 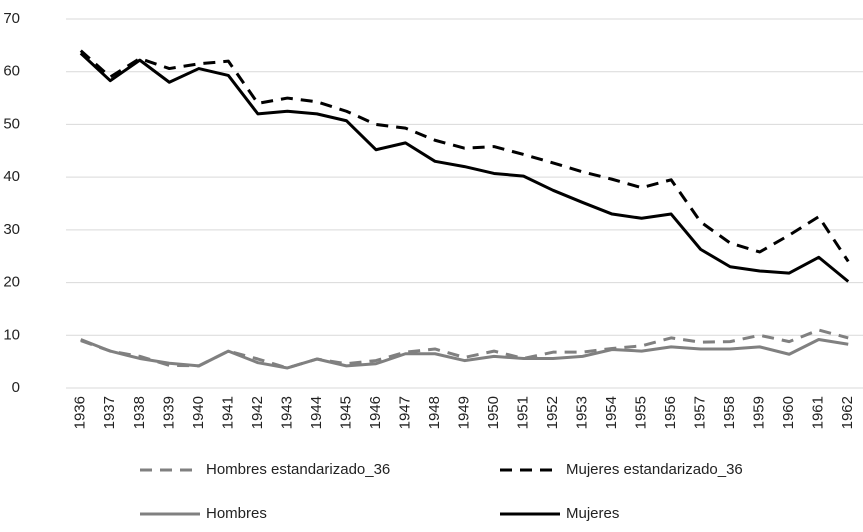 I want to click on x-tick-label: 1939, so click(x=168, y=412).